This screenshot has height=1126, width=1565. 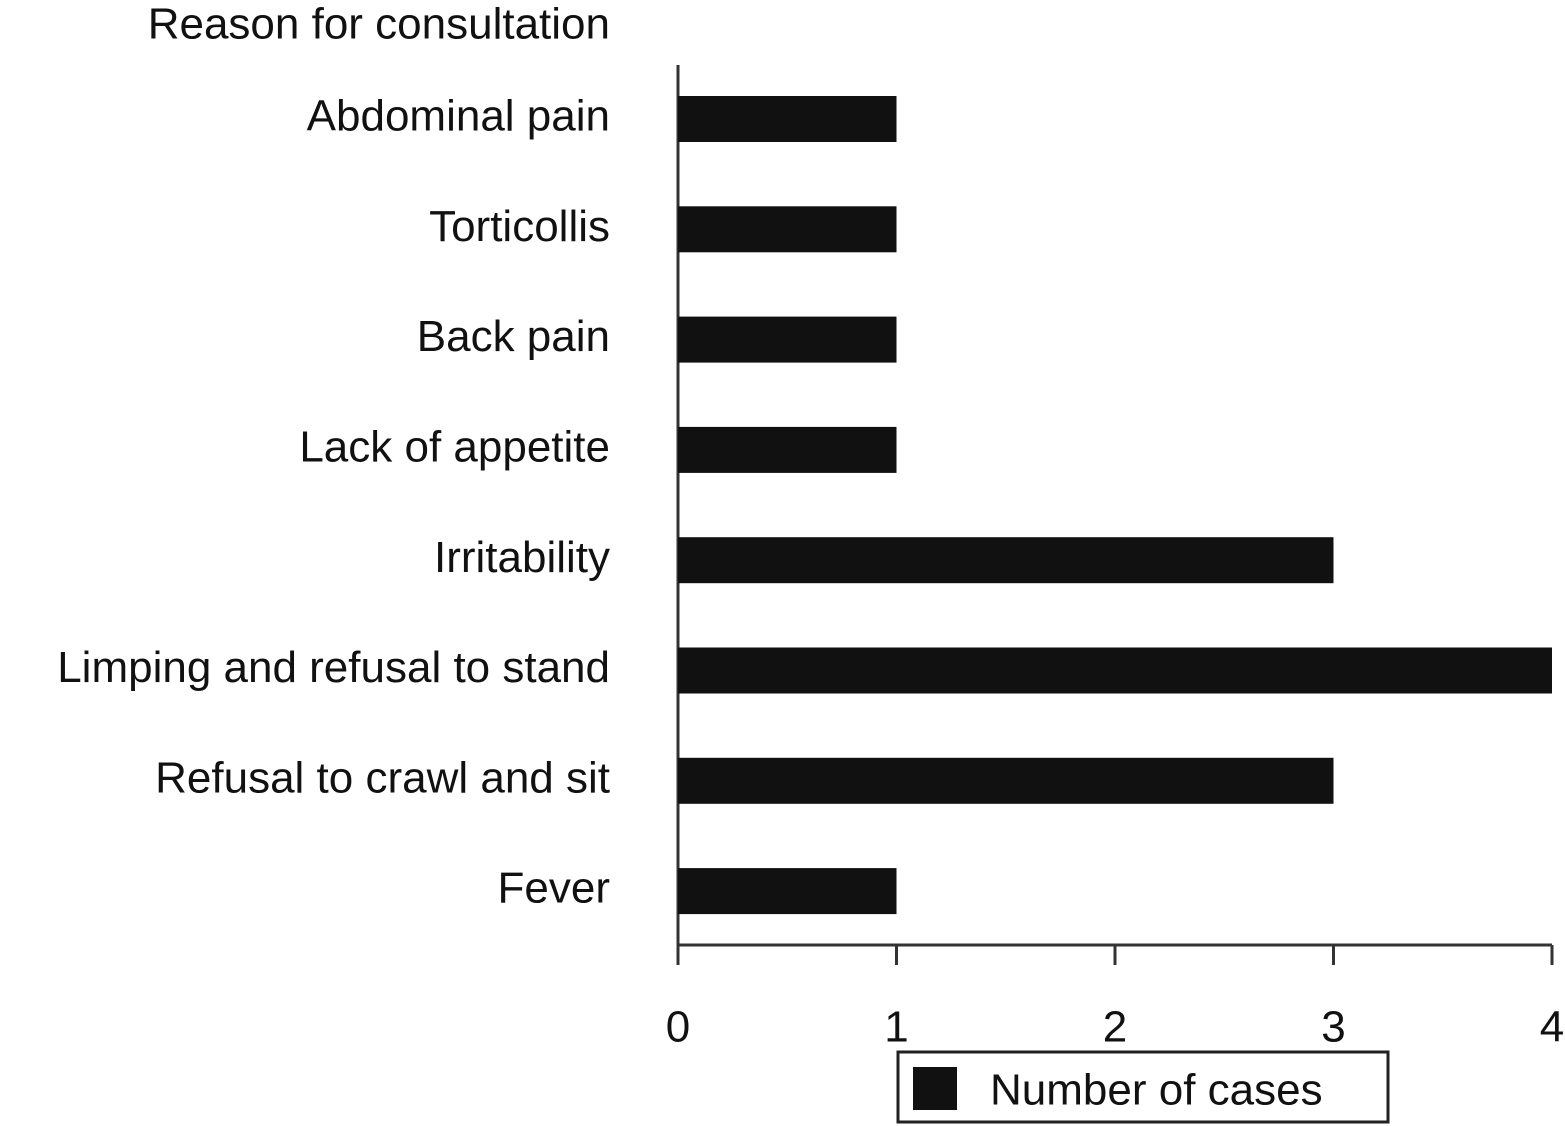 What do you see at coordinates (1333, 1027) in the screenshot?
I see `x-tick-label: 3` at bounding box center [1333, 1027].